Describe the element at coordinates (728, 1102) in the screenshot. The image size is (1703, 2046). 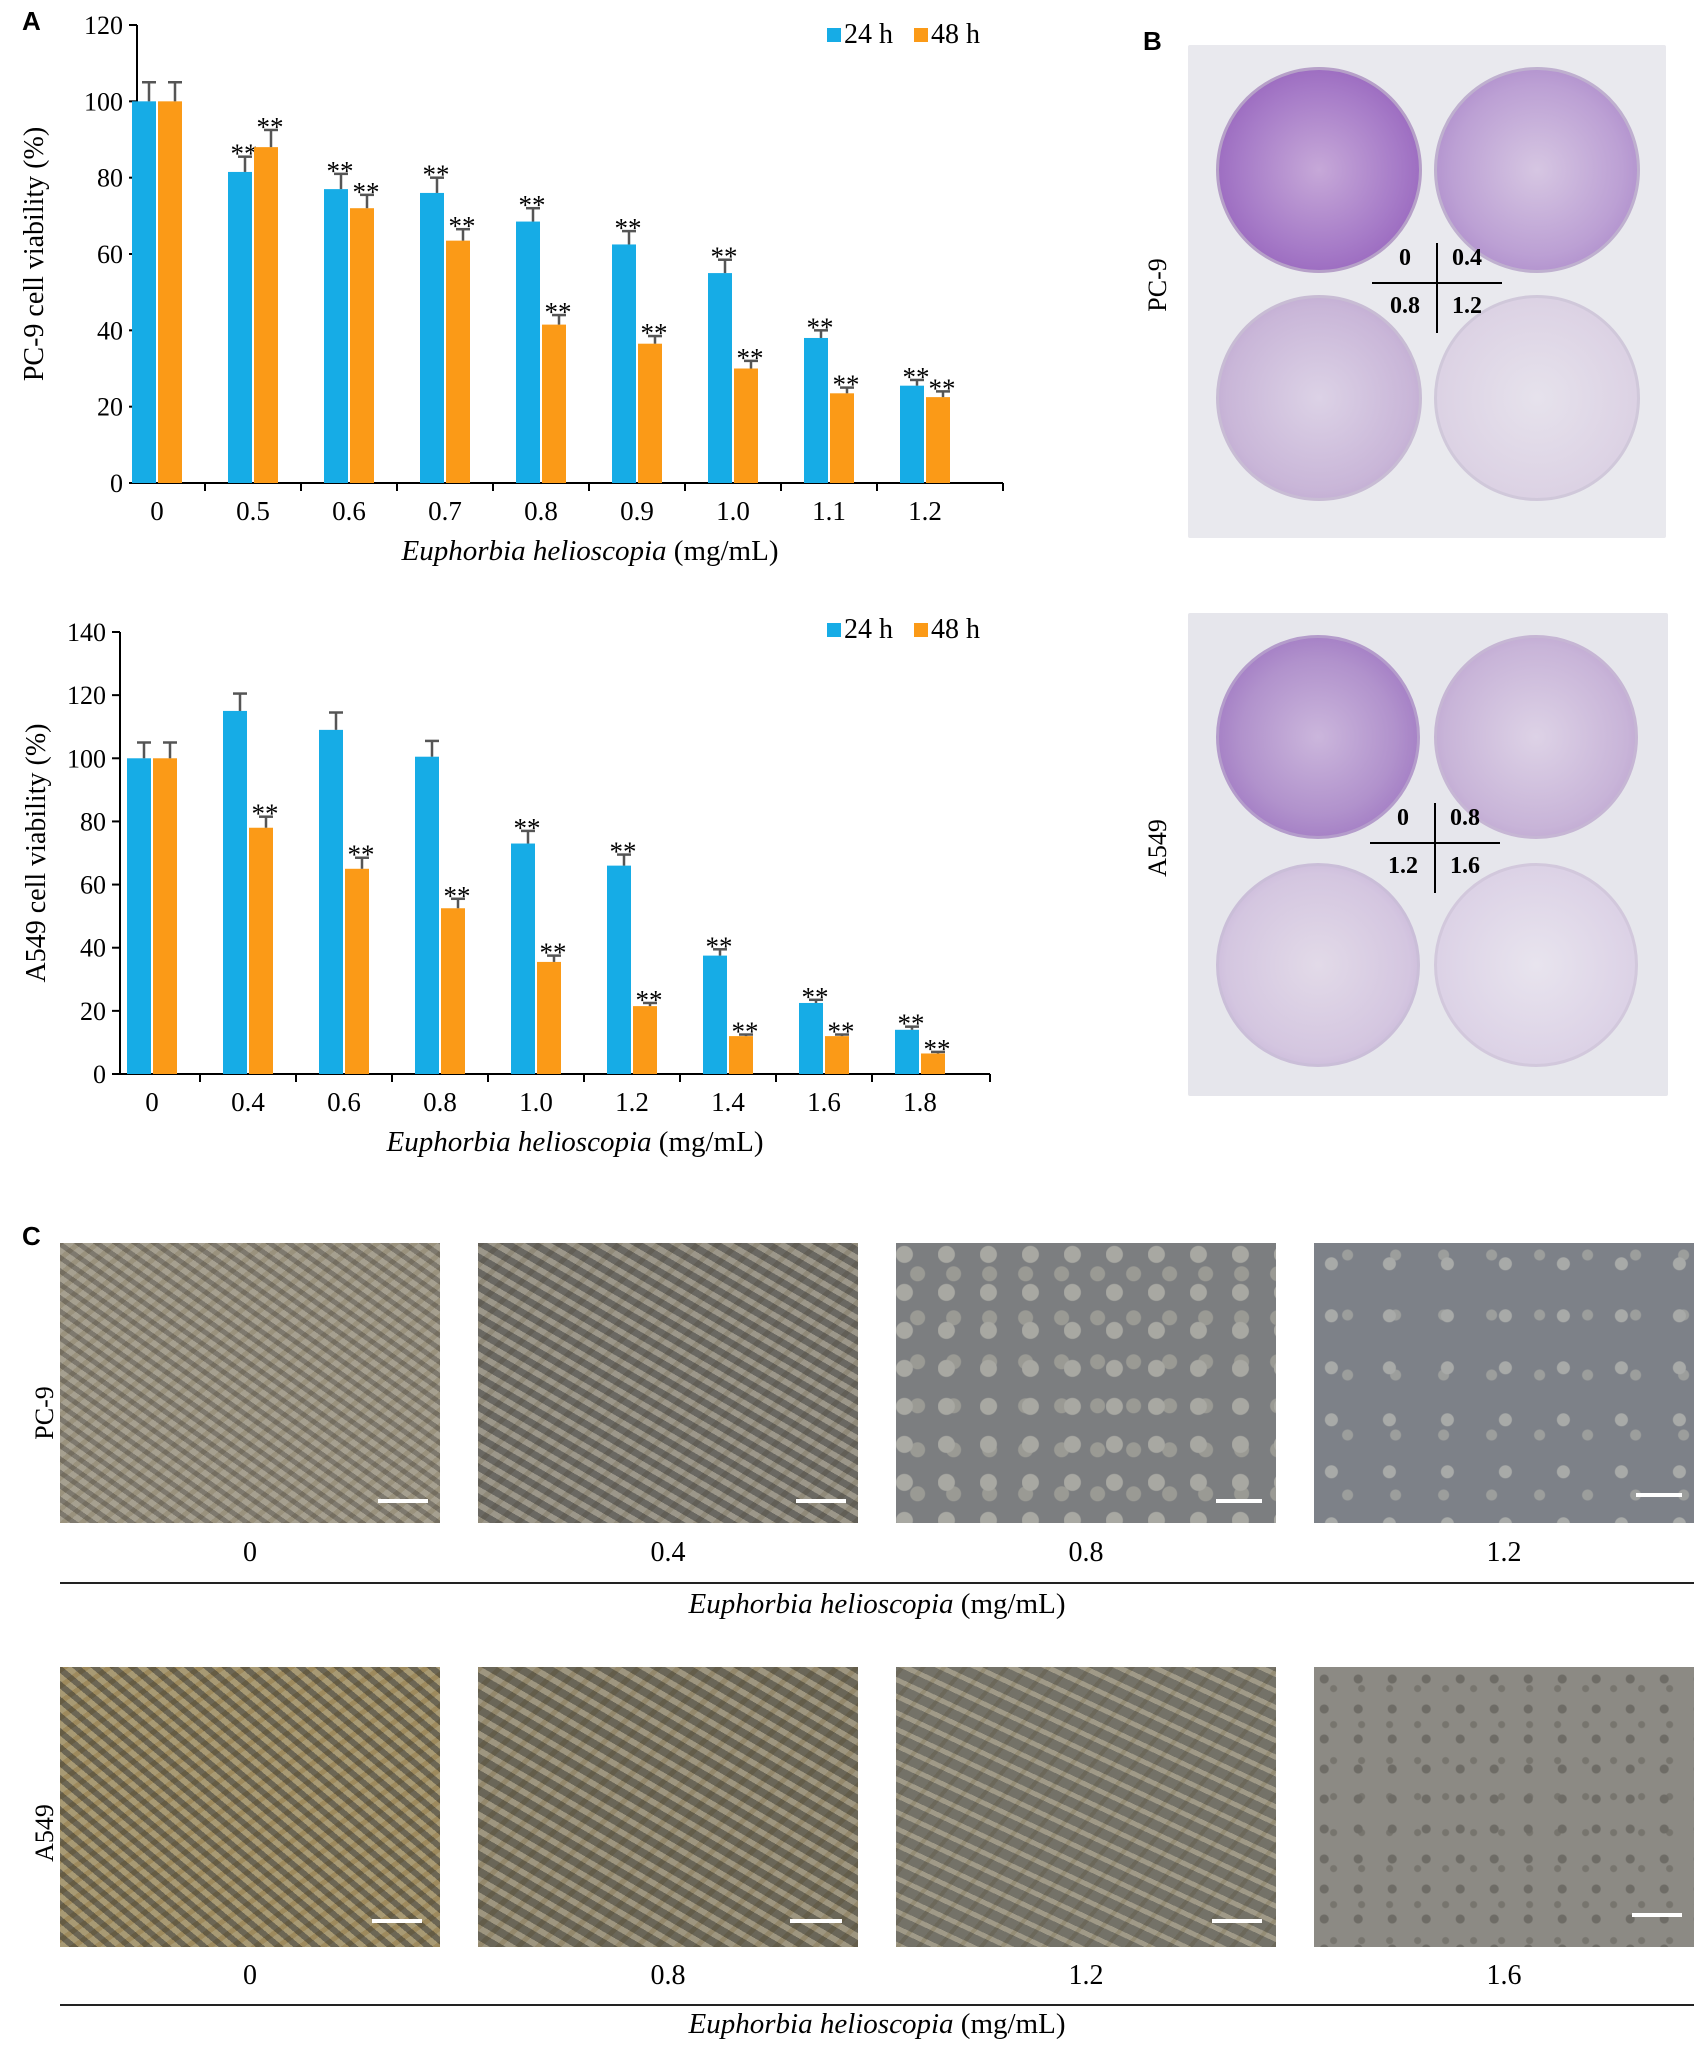
I see `x-tick-label: 1.4` at that location.